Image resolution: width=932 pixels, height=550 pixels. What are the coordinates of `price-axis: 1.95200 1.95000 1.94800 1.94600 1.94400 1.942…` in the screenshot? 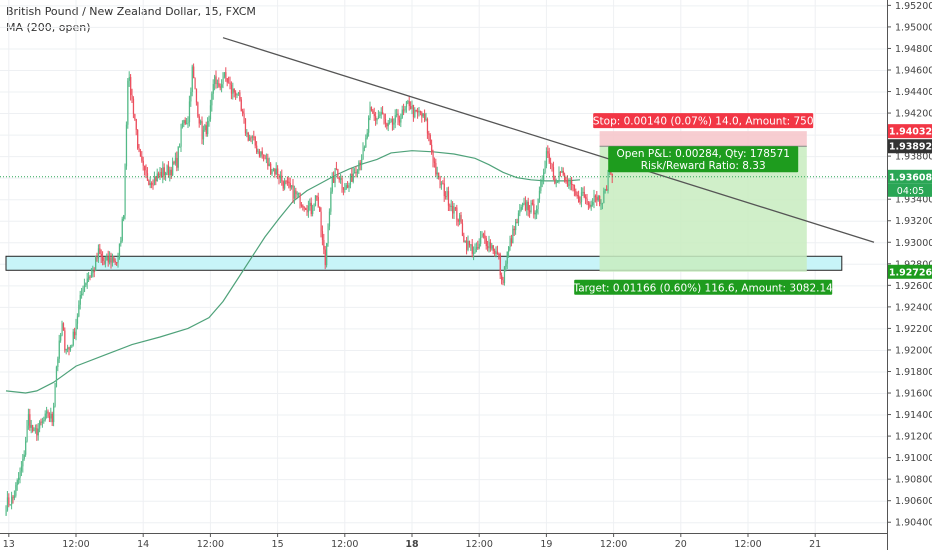 It's located at (909, 275).